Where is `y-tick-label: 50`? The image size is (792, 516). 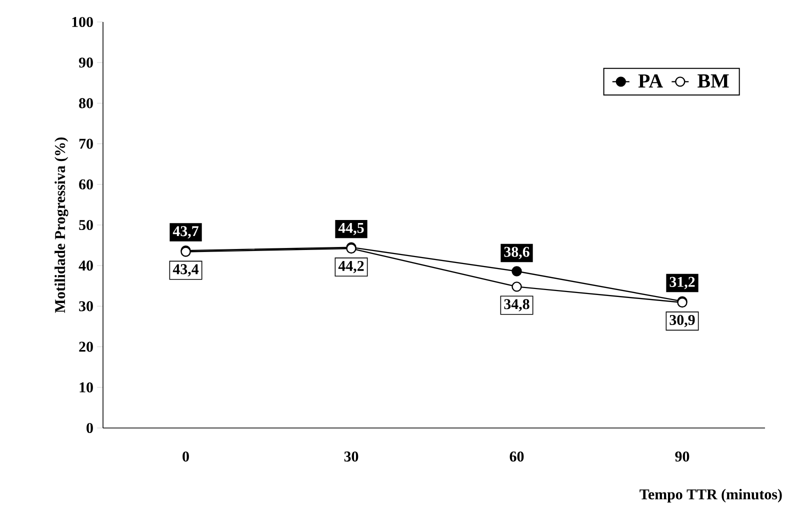 y-tick-label: 50 is located at coordinates (86, 225).